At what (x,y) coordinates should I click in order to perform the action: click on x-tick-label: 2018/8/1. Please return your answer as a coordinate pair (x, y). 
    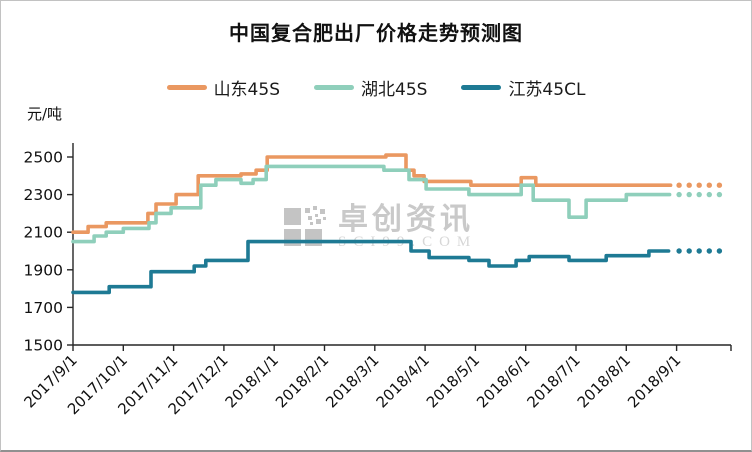
    Looking at the image, I should click on (604, 381).